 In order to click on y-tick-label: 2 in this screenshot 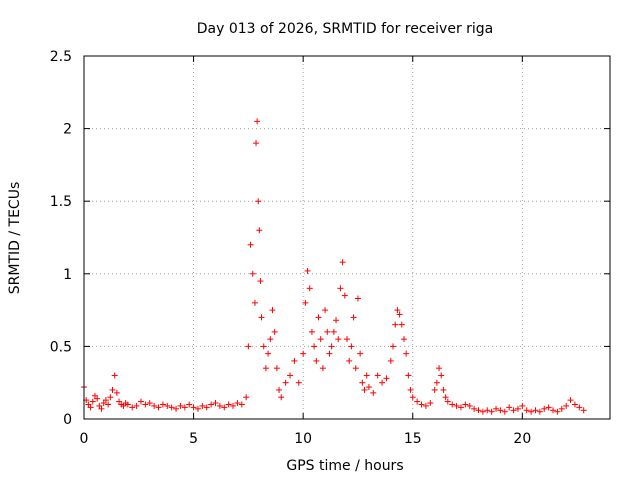, I will do `click(67, 130)`.